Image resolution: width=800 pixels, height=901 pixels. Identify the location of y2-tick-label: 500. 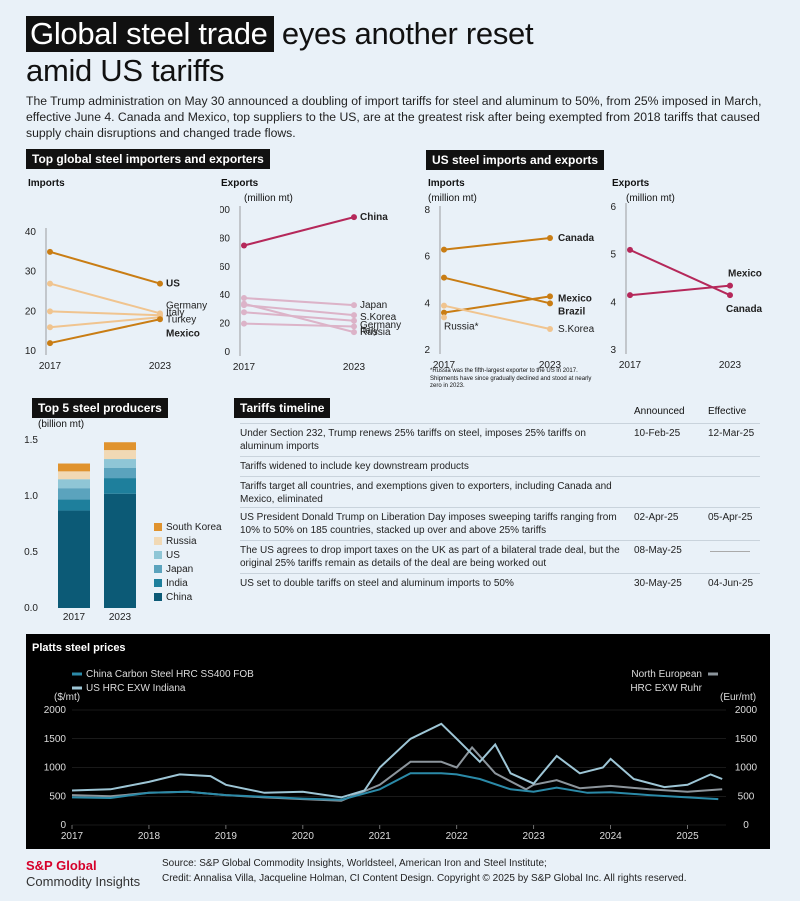
(746, 796).